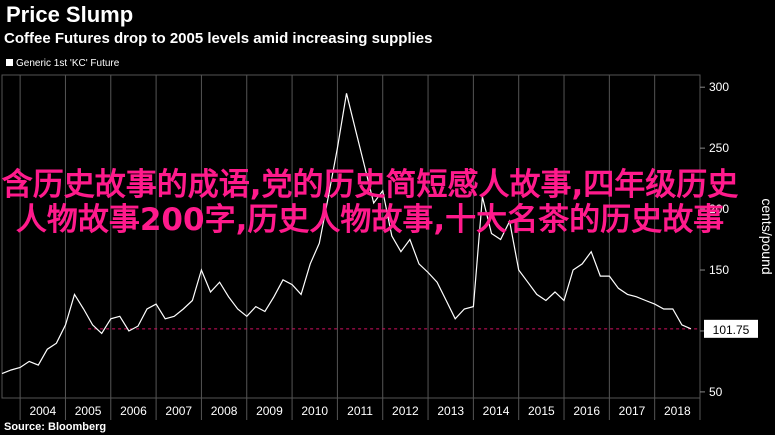 The image size is (775, 435). I want to click on legend: Generic 1st 'KC' Future, so click(62, 63).